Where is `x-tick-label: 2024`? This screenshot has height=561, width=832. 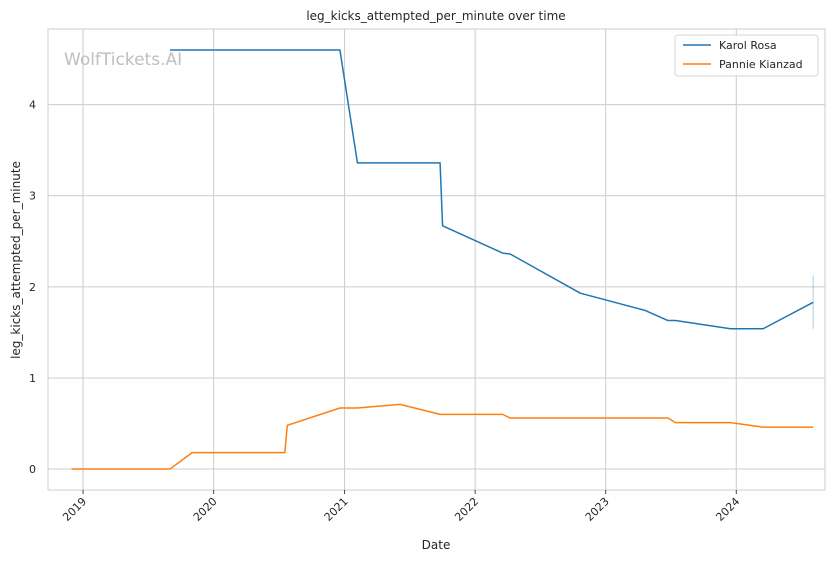
x-tick-label: 2024 is located at coordinates (727, 509).